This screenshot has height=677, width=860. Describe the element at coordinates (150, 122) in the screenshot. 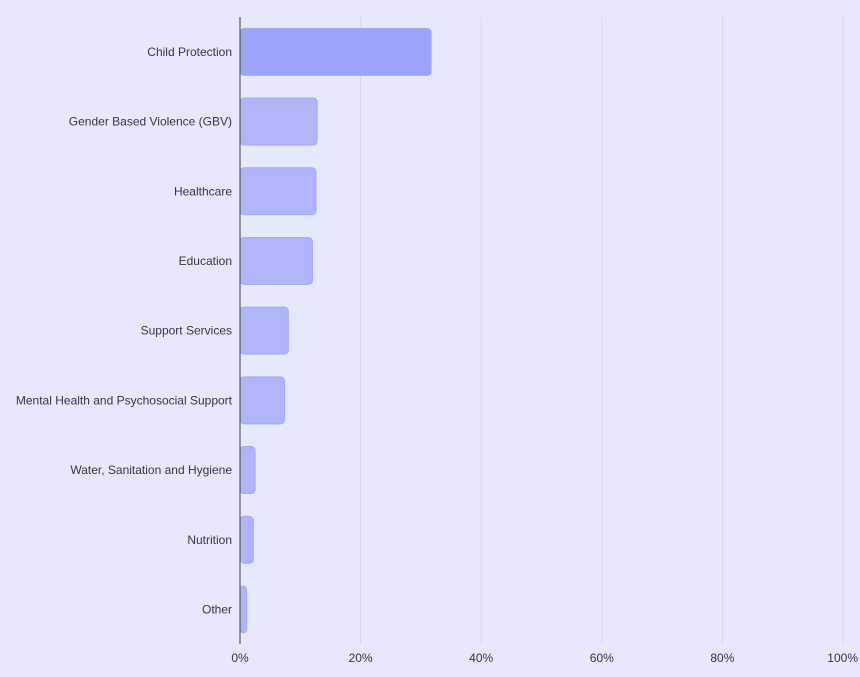

I see `category-label: Gender Based Violence (GBV)` at that location.